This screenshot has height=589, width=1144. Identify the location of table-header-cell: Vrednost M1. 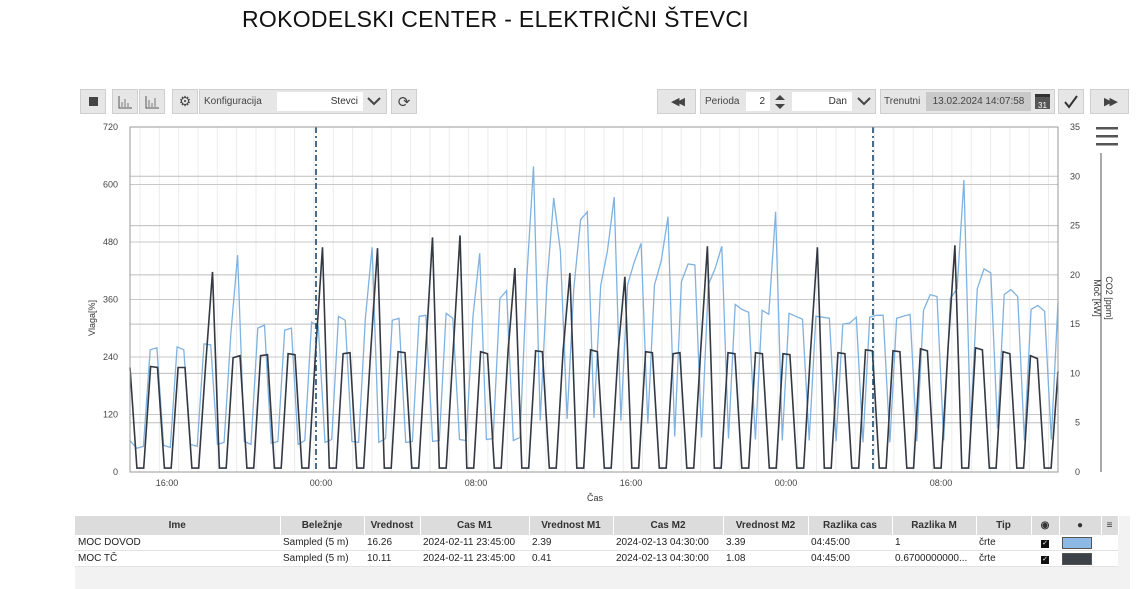
(571, 525).